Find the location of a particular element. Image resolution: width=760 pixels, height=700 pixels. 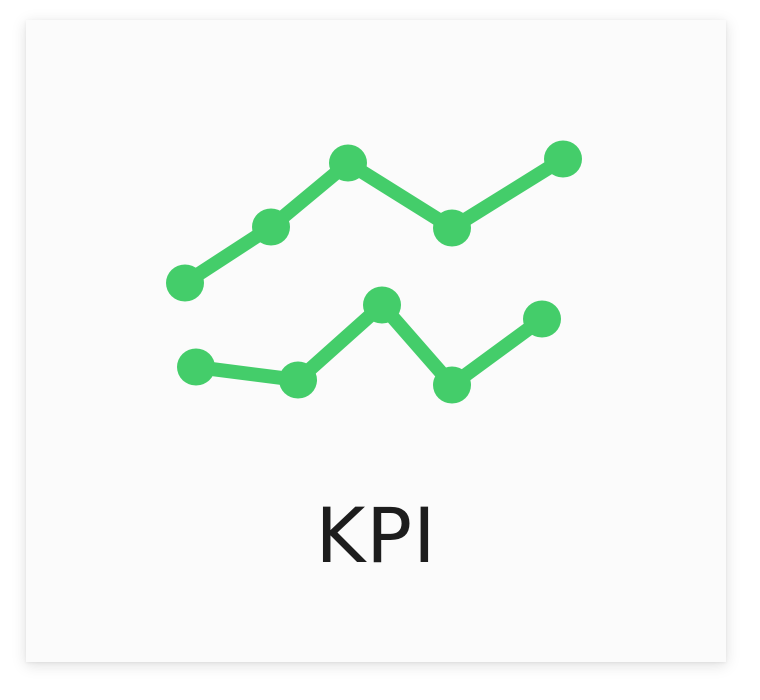

tile-label: KPI is located at coordinates (376, 535).